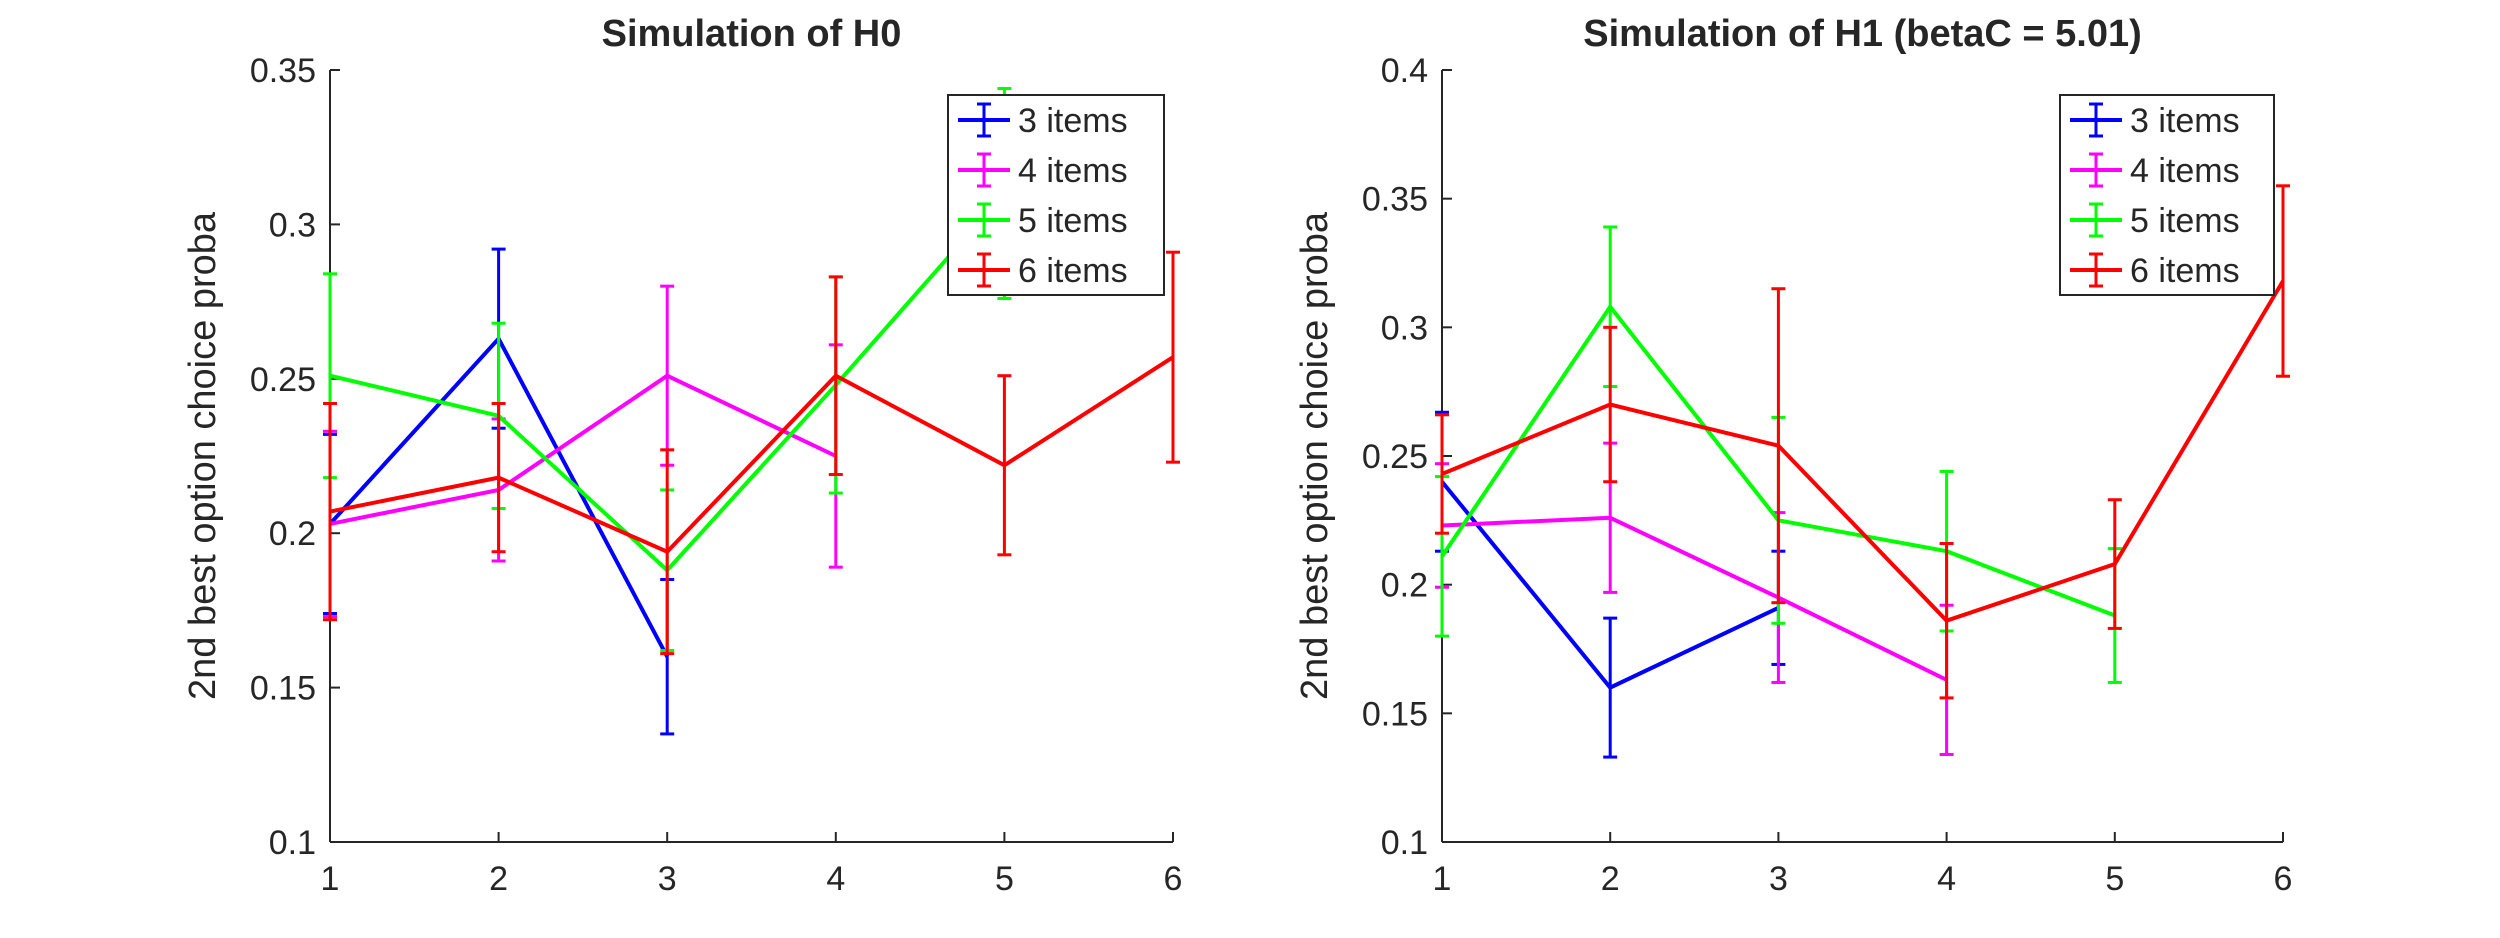 The image size is (2500, 938). What do you see at coordinates (1404, 71) in the screenshot?
I see `y-tick-label: 0.4` at bounding box center [1404, 71].